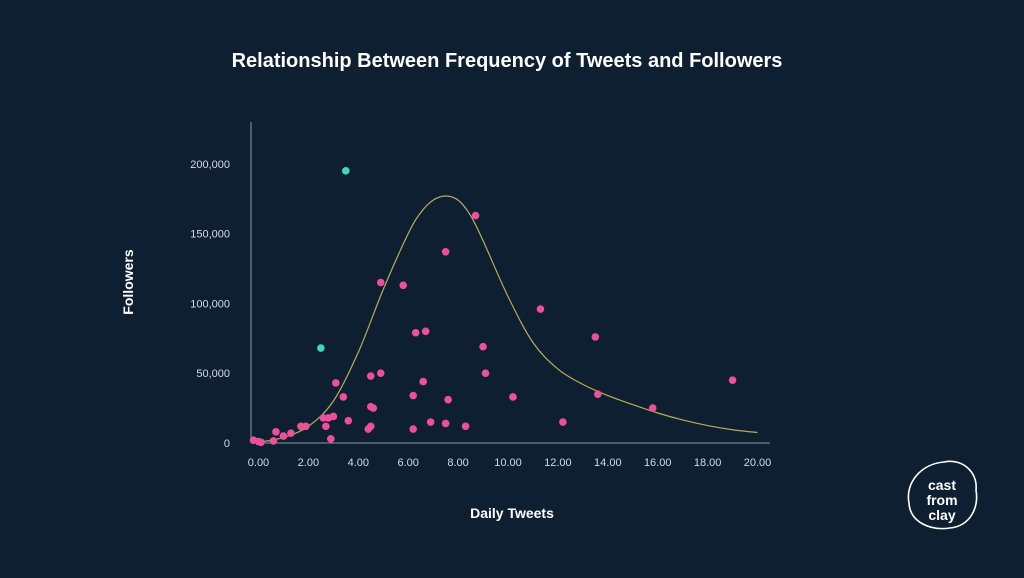 Image resolution: width=1024 pixels, height=578 pixels. I want to click on logo-text-clay: clay, so click(941, 515).